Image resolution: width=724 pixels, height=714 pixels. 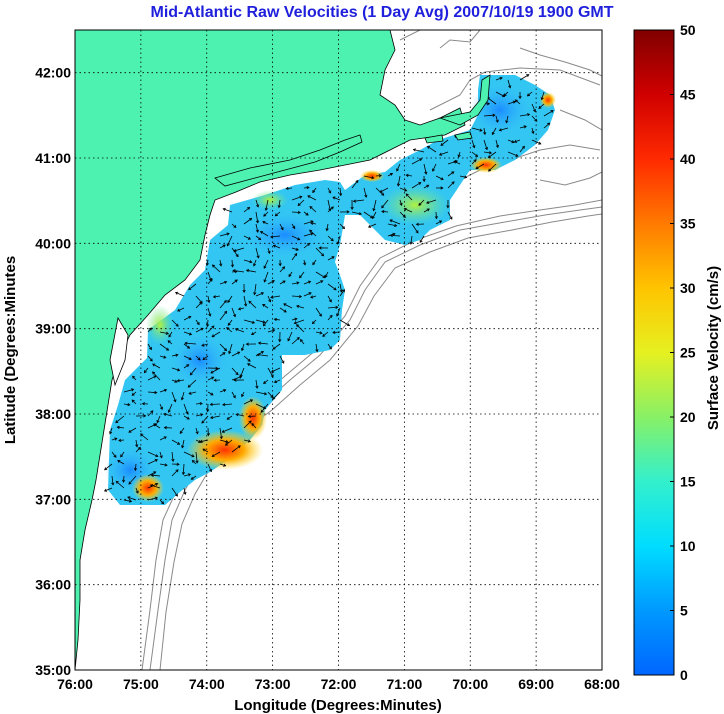 What do you see at coordinates (684, 611) in the screenshot?
I see `colorbar-tick-label: 5` at bounding box center [684, 611].